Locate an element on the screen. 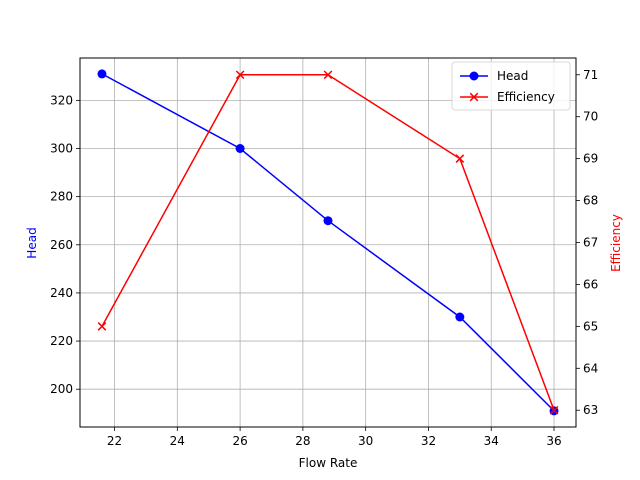 The height and width of the screenshot is (480, 640). left-y-tick-label: 240 is located at coordinates (61, 293).